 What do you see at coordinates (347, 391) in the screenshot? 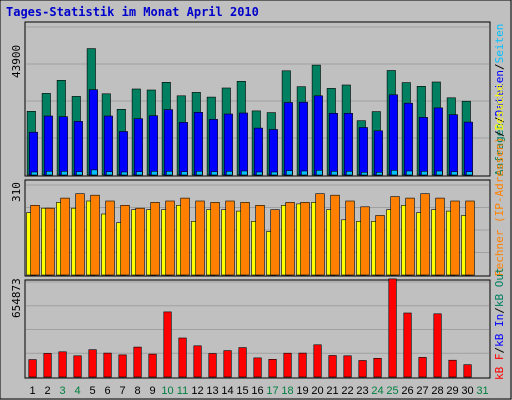
I see `x-tick-label: 22` at bounding box center [347, 391].